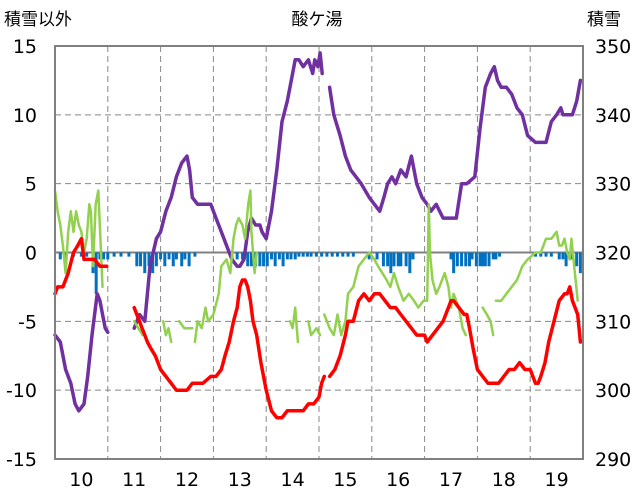 The height and width of the screenshot is (501, 636). I want to click on x-tick-label: 16, so click(398, 480).